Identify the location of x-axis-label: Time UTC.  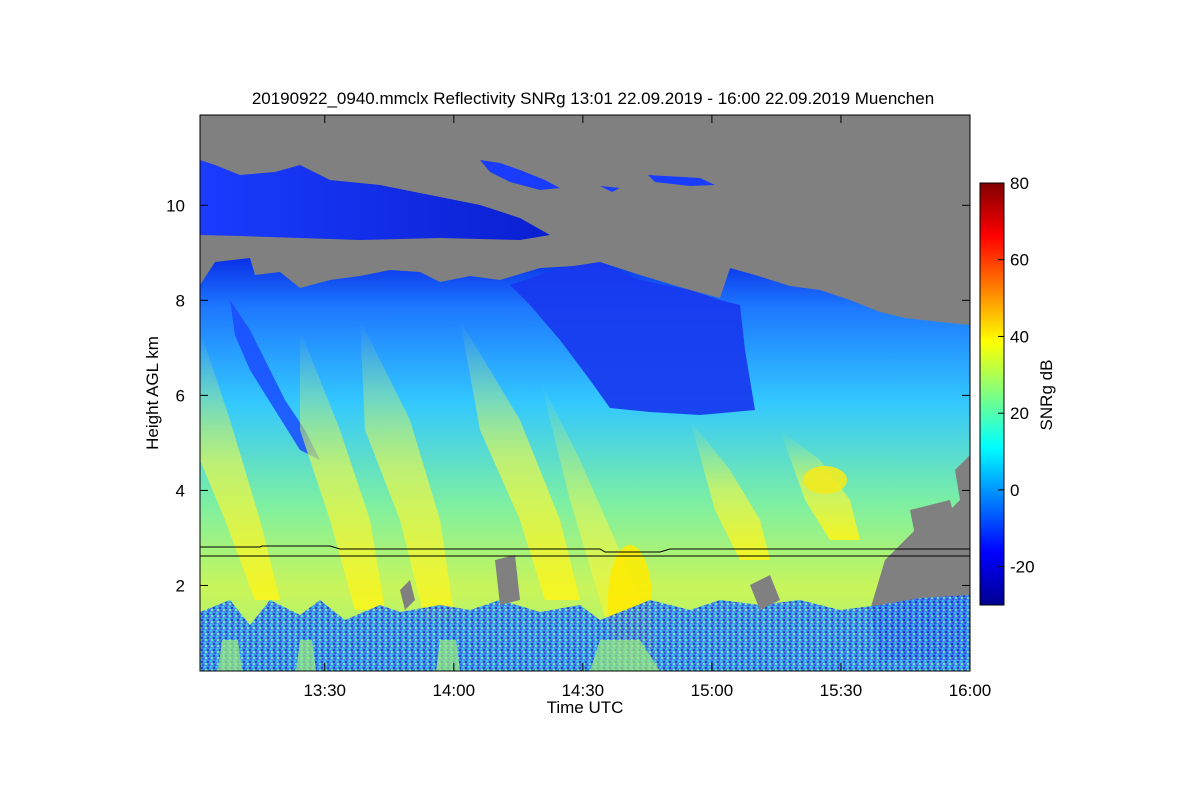
(585, 707).